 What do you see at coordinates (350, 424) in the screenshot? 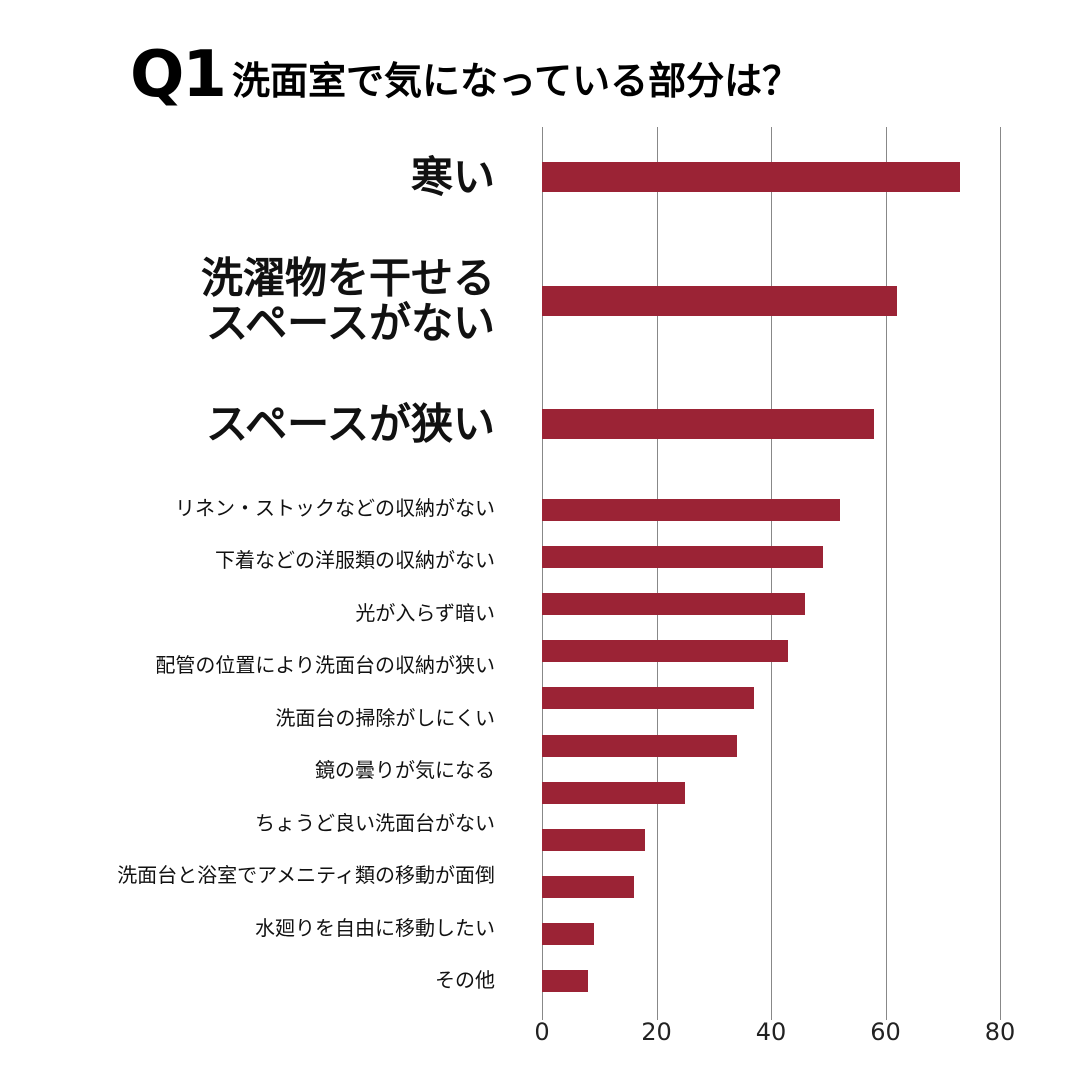
I see `category-label: スペースが狭い` at bounding box center [350, 424].